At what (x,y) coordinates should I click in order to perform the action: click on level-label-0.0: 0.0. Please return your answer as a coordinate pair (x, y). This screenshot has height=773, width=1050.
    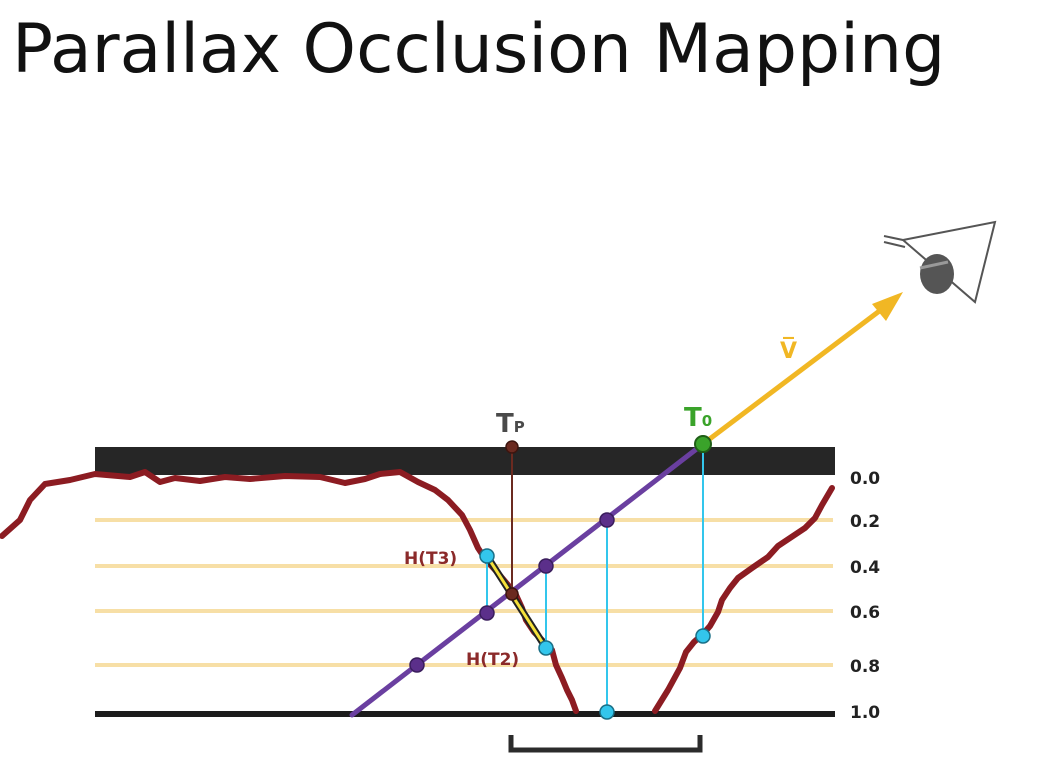
    Looking at the image, I should click on (865, 479).